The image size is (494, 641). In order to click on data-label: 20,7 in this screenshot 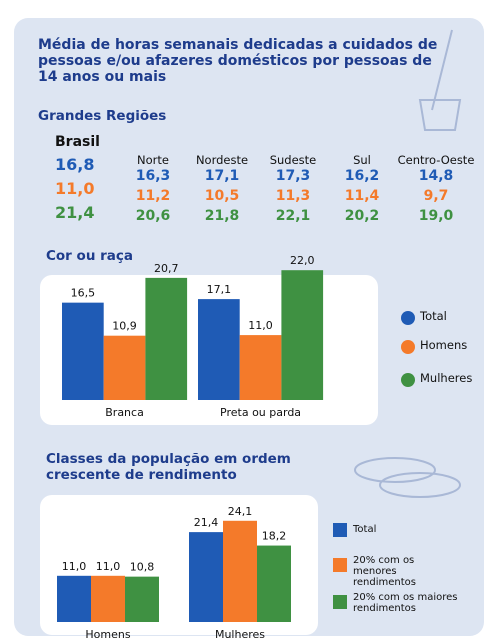, I will do `click(166, 268)`.